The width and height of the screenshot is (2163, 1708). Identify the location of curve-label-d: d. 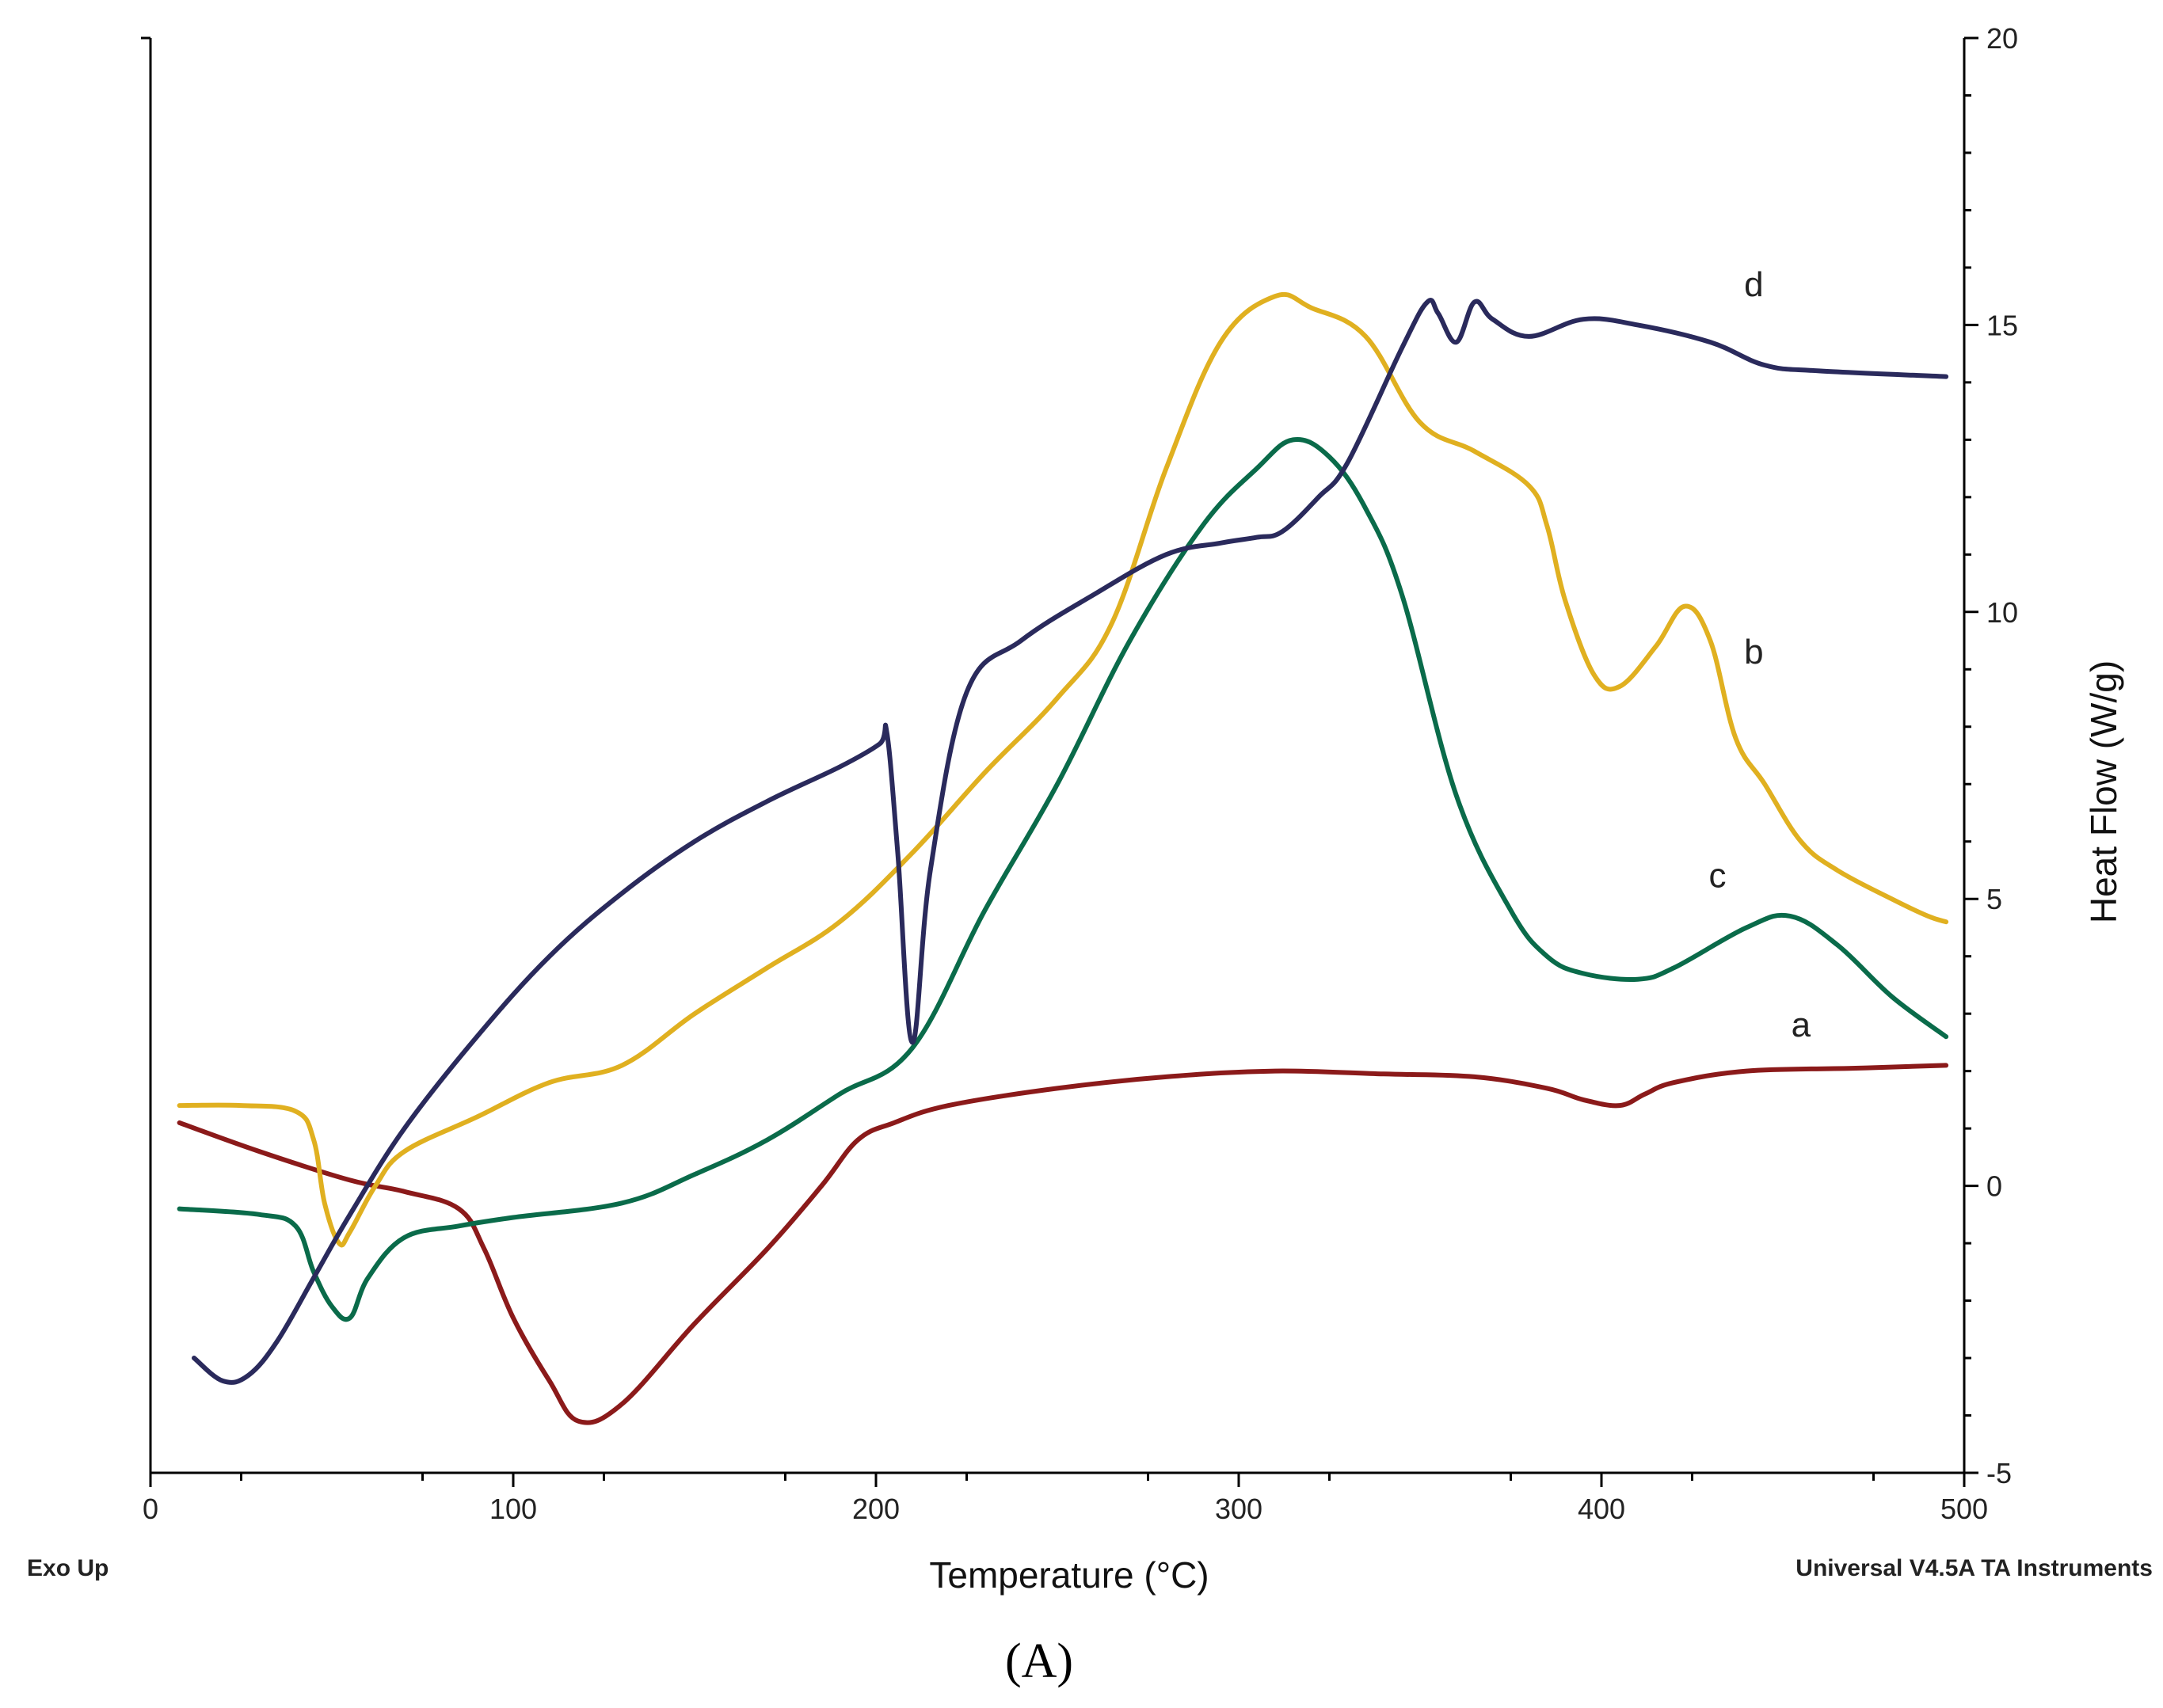
(1754, 284).